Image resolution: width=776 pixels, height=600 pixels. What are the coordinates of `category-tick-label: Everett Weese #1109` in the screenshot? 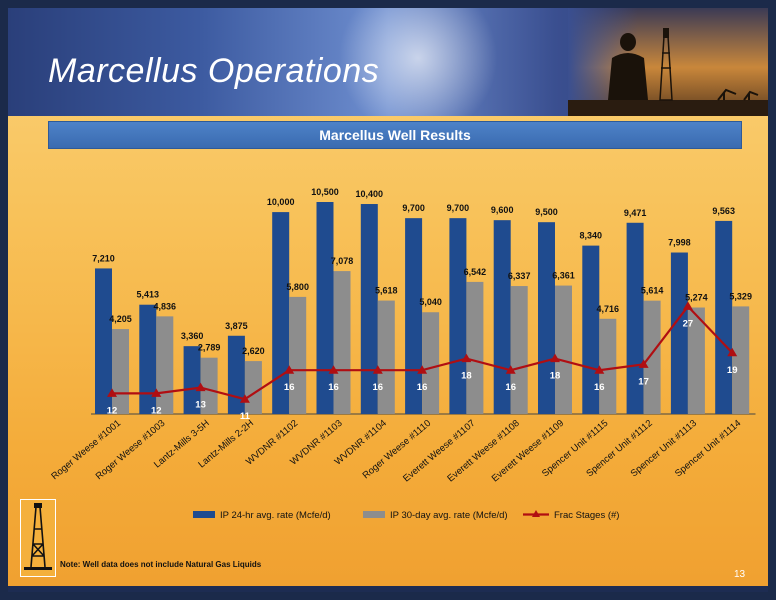 It's located at (528, 451).